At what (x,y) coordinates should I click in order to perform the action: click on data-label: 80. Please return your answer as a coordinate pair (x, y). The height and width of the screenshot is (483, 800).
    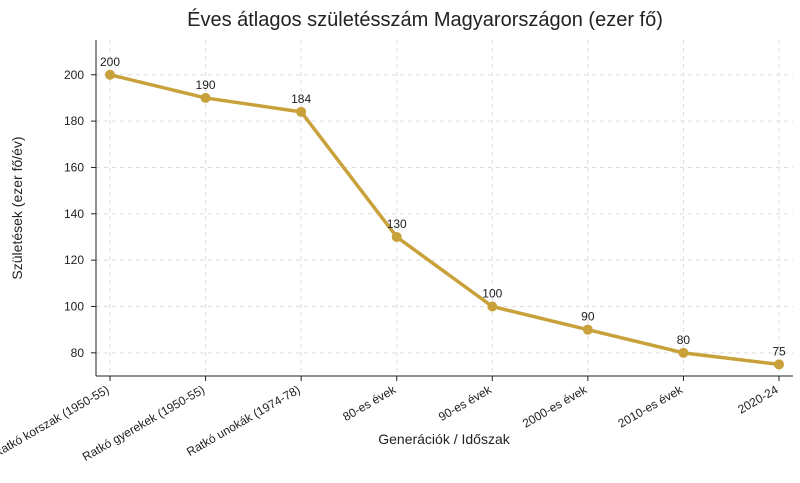
    Looking at the image, I should click on (684, 340).